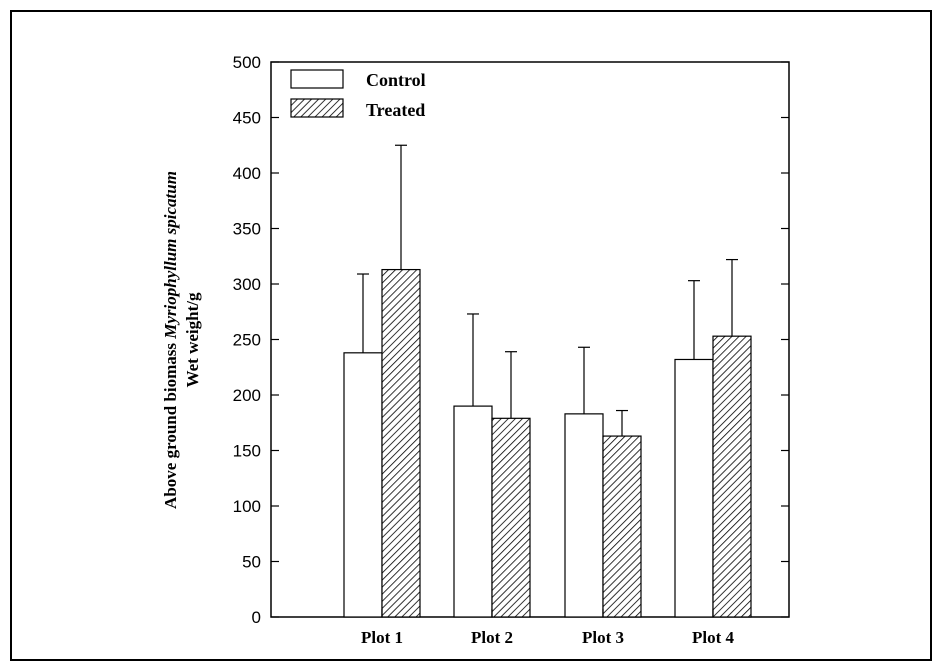  I want to click on x-axis: Plot 1 Plot 2 Plot 3 Plot 4, so click(548, 628).